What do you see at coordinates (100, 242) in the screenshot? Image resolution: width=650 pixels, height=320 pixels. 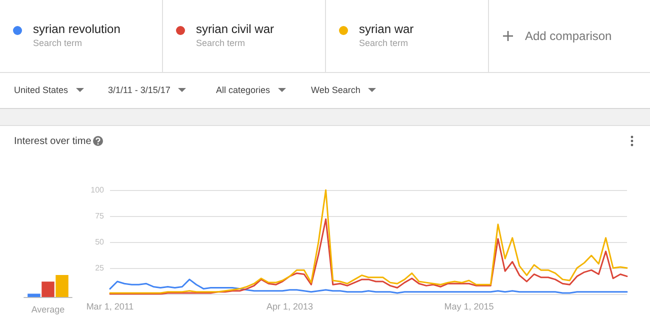 I see `y-tick-label: 50` at bounding box center [100, 242].